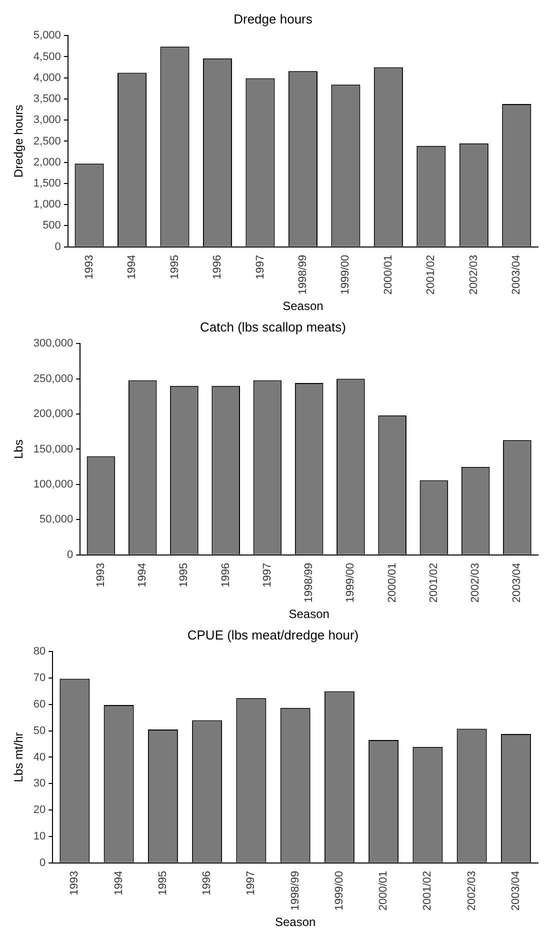 The image size is (550, 947). What do you see at coordinates (47, 120) in the screenshot?
I see `y-tick-label: 3,000` at bounding box center [47, 120].